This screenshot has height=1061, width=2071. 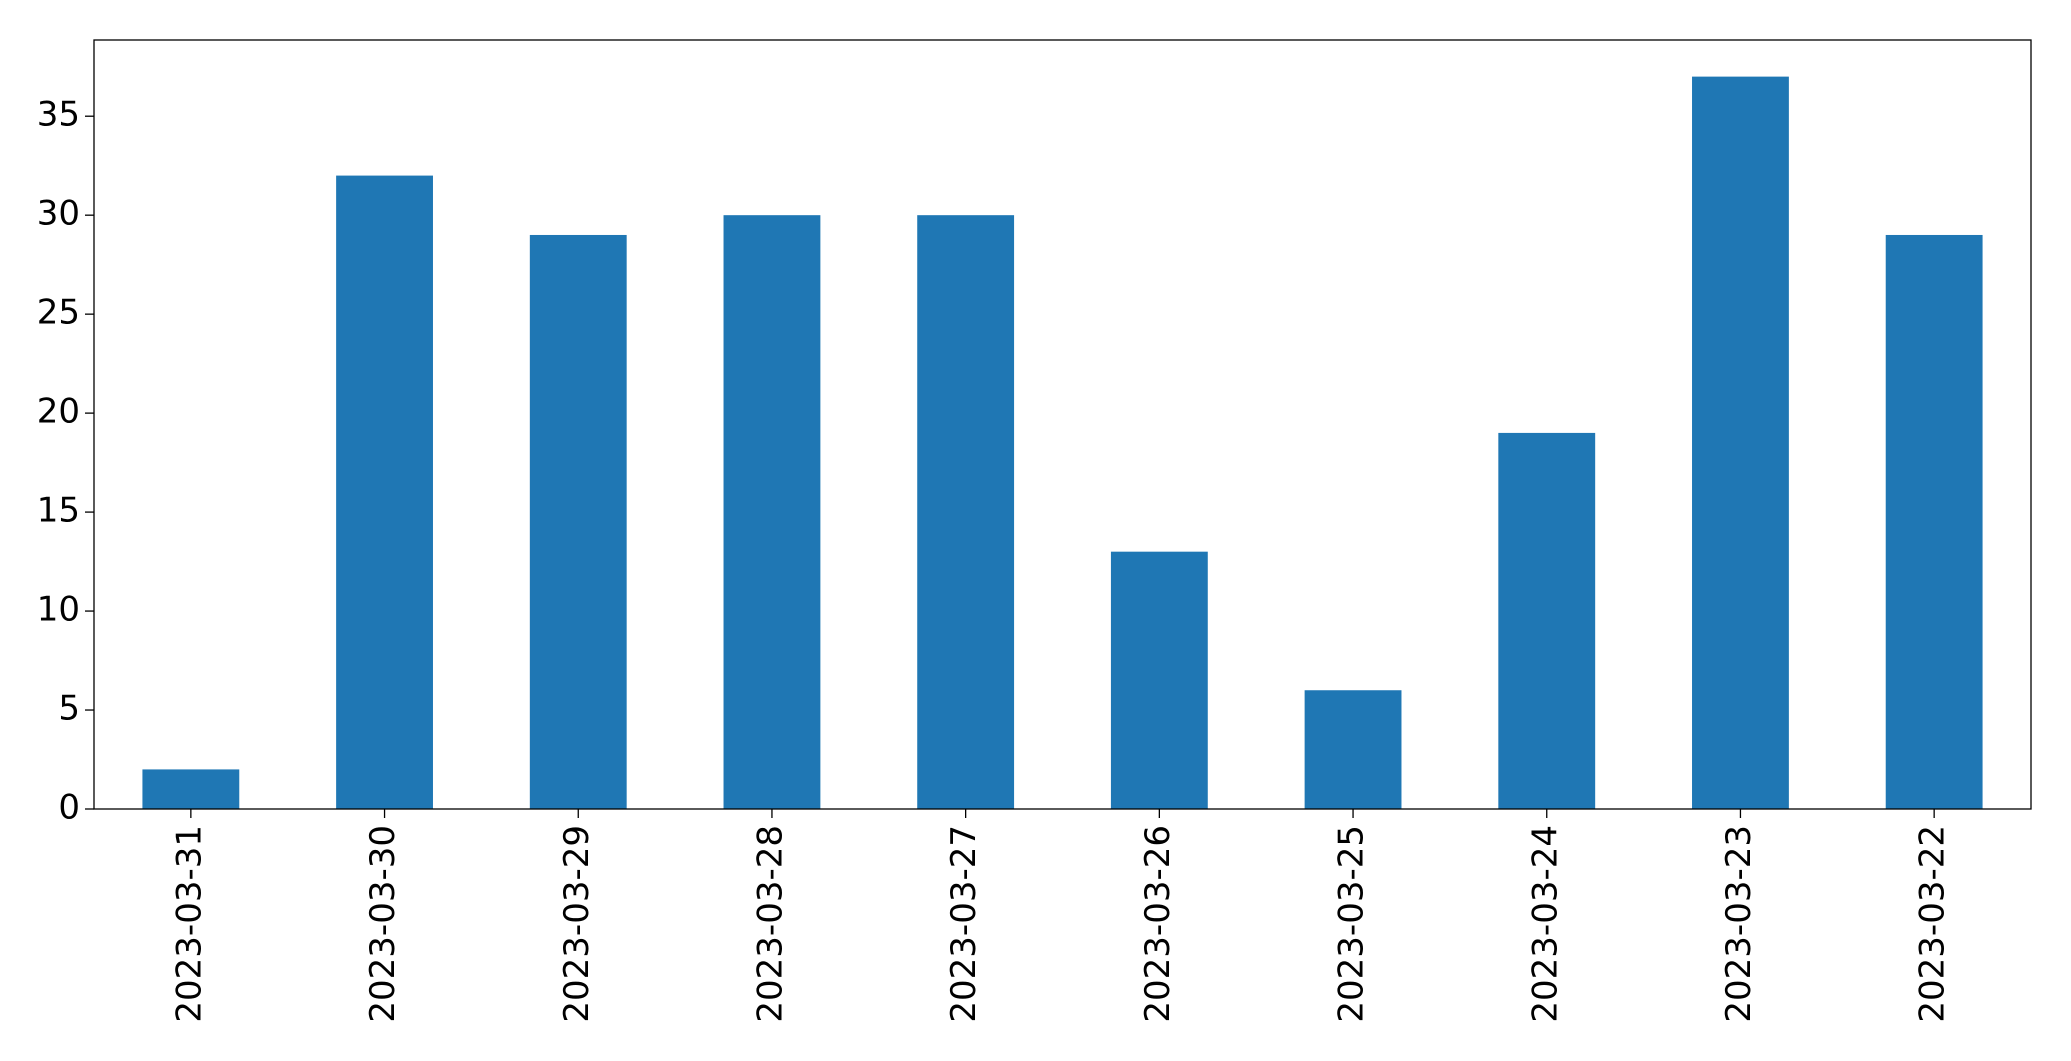 I want to click on x-tick-label: 2023-03-28, so click(x=770, y=924).